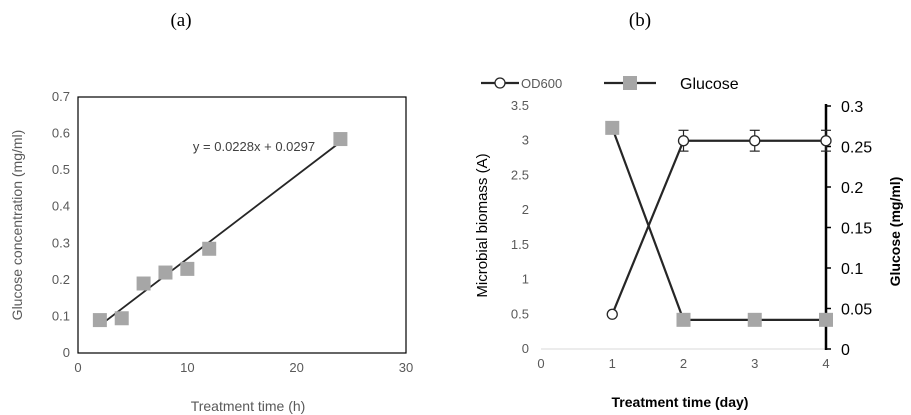 This screenshot has height=415, width=911. Describe the element at coordinates (525, 348) in the screenshot. I see `y-left-tick-label-b: 0` at that location.